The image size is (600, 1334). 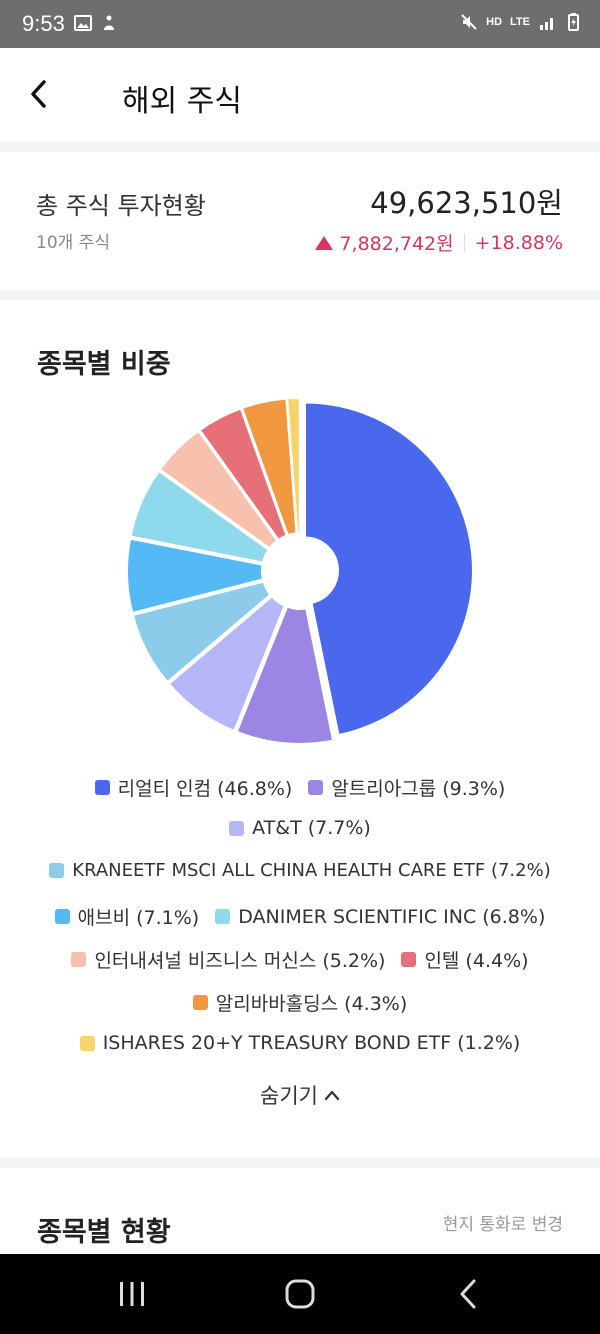 I want to click on legend-label: 리얼티 인컴 (46.8%), so click(x=205, y=789).